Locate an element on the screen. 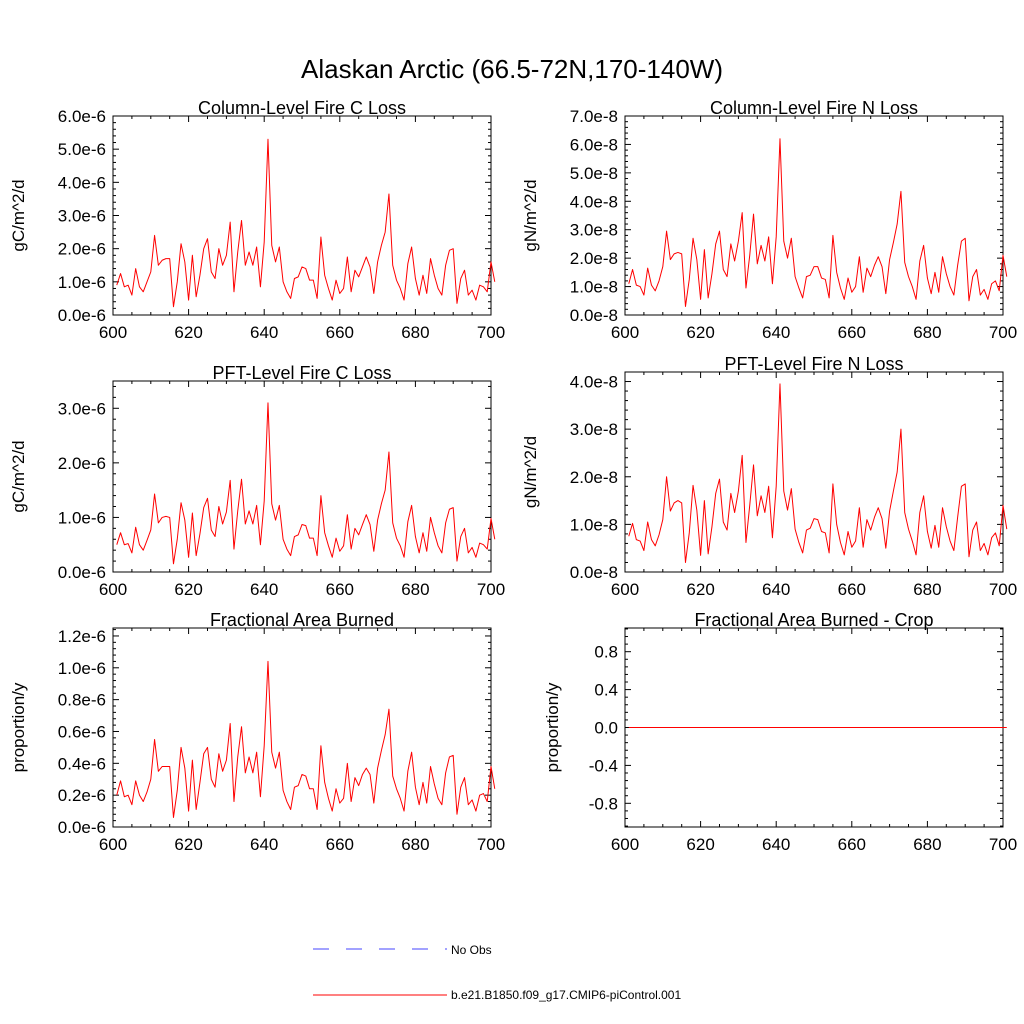  figure-title: Alaskan Arctic (66.5-72N,170-140W) is located at coordinates (512, 69).